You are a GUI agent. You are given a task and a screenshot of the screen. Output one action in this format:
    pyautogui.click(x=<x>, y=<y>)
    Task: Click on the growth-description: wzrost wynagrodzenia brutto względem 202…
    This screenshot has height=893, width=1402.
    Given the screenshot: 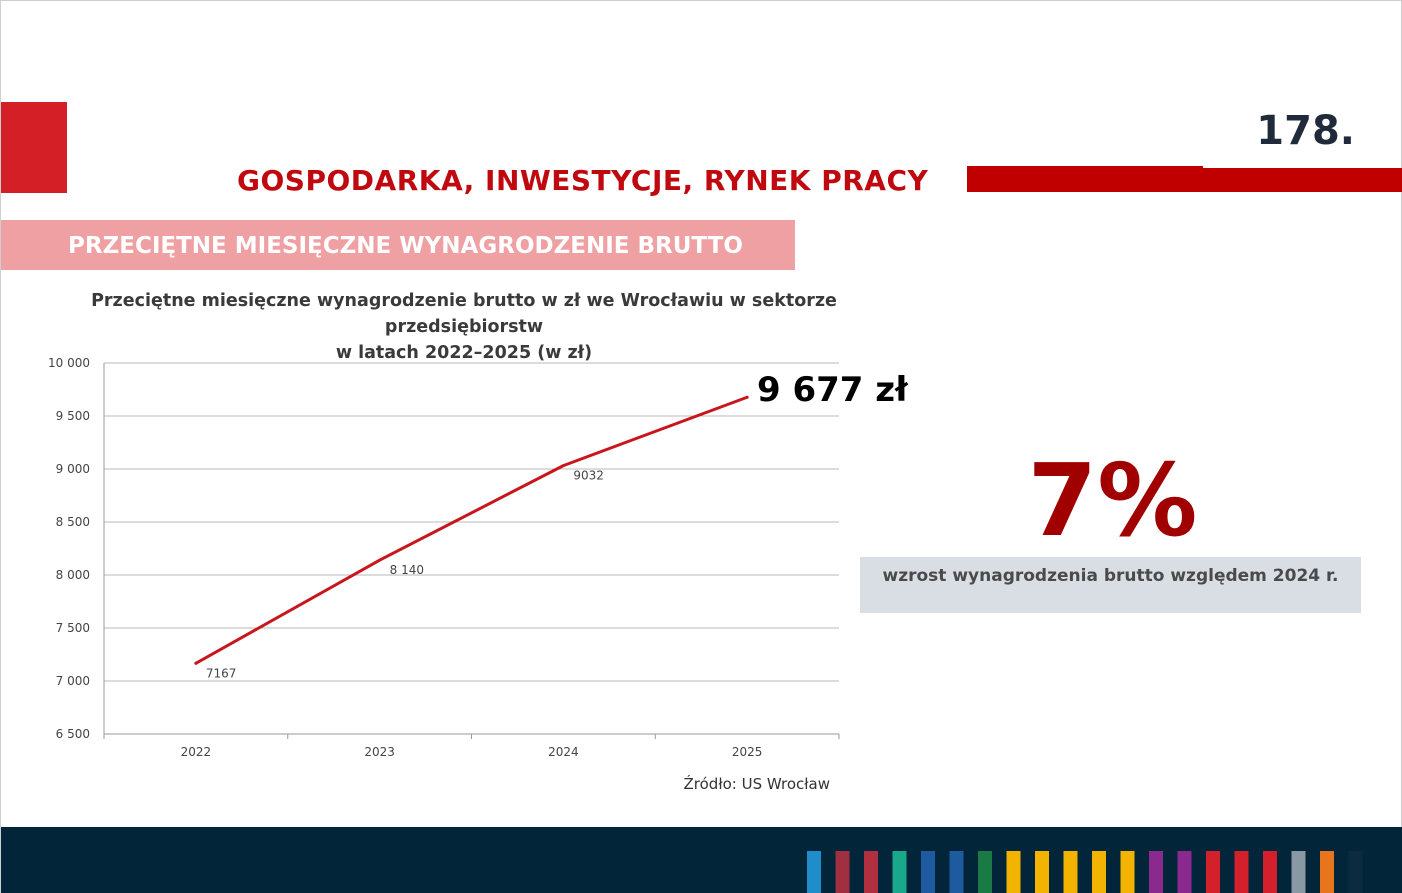 What is the action you would take?
    pyautogui.click(x=1110, y=576)
    